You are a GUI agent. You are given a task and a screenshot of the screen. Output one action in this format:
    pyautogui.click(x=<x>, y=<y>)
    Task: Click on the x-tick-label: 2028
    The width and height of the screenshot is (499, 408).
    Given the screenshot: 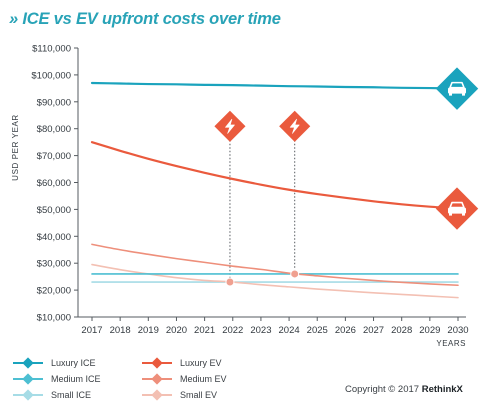 What is the action you would take?
    pyautogui.click(x=401, y=330)
    